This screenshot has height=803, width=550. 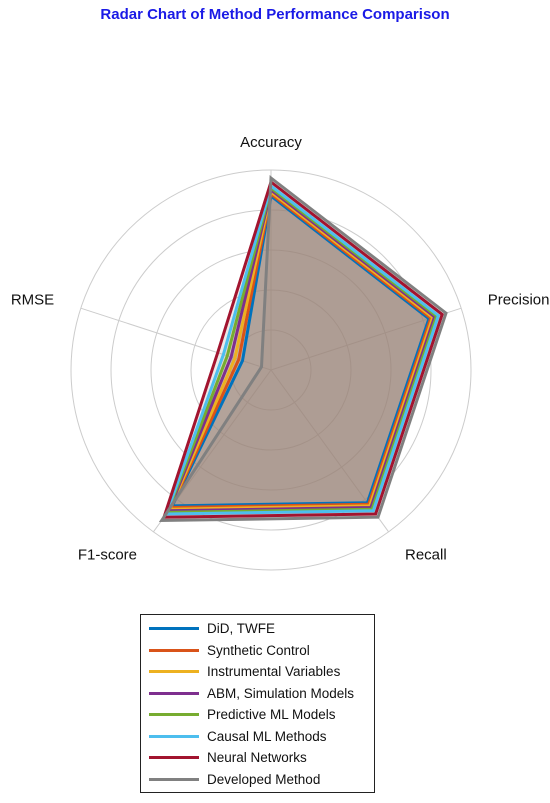 I want to click on legend-item: Causal ML Methods, so click(x=257, y=737).